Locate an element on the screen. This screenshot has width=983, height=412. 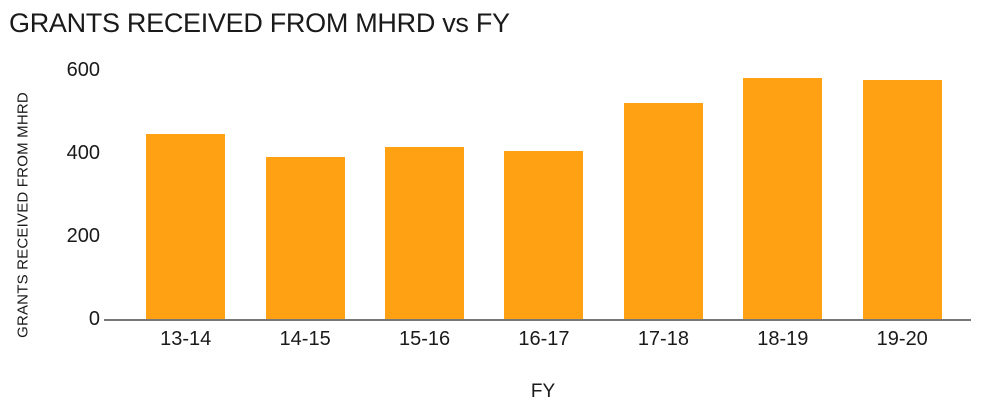
x-tick-label: 15-16 is located at coordinates (424, 339).